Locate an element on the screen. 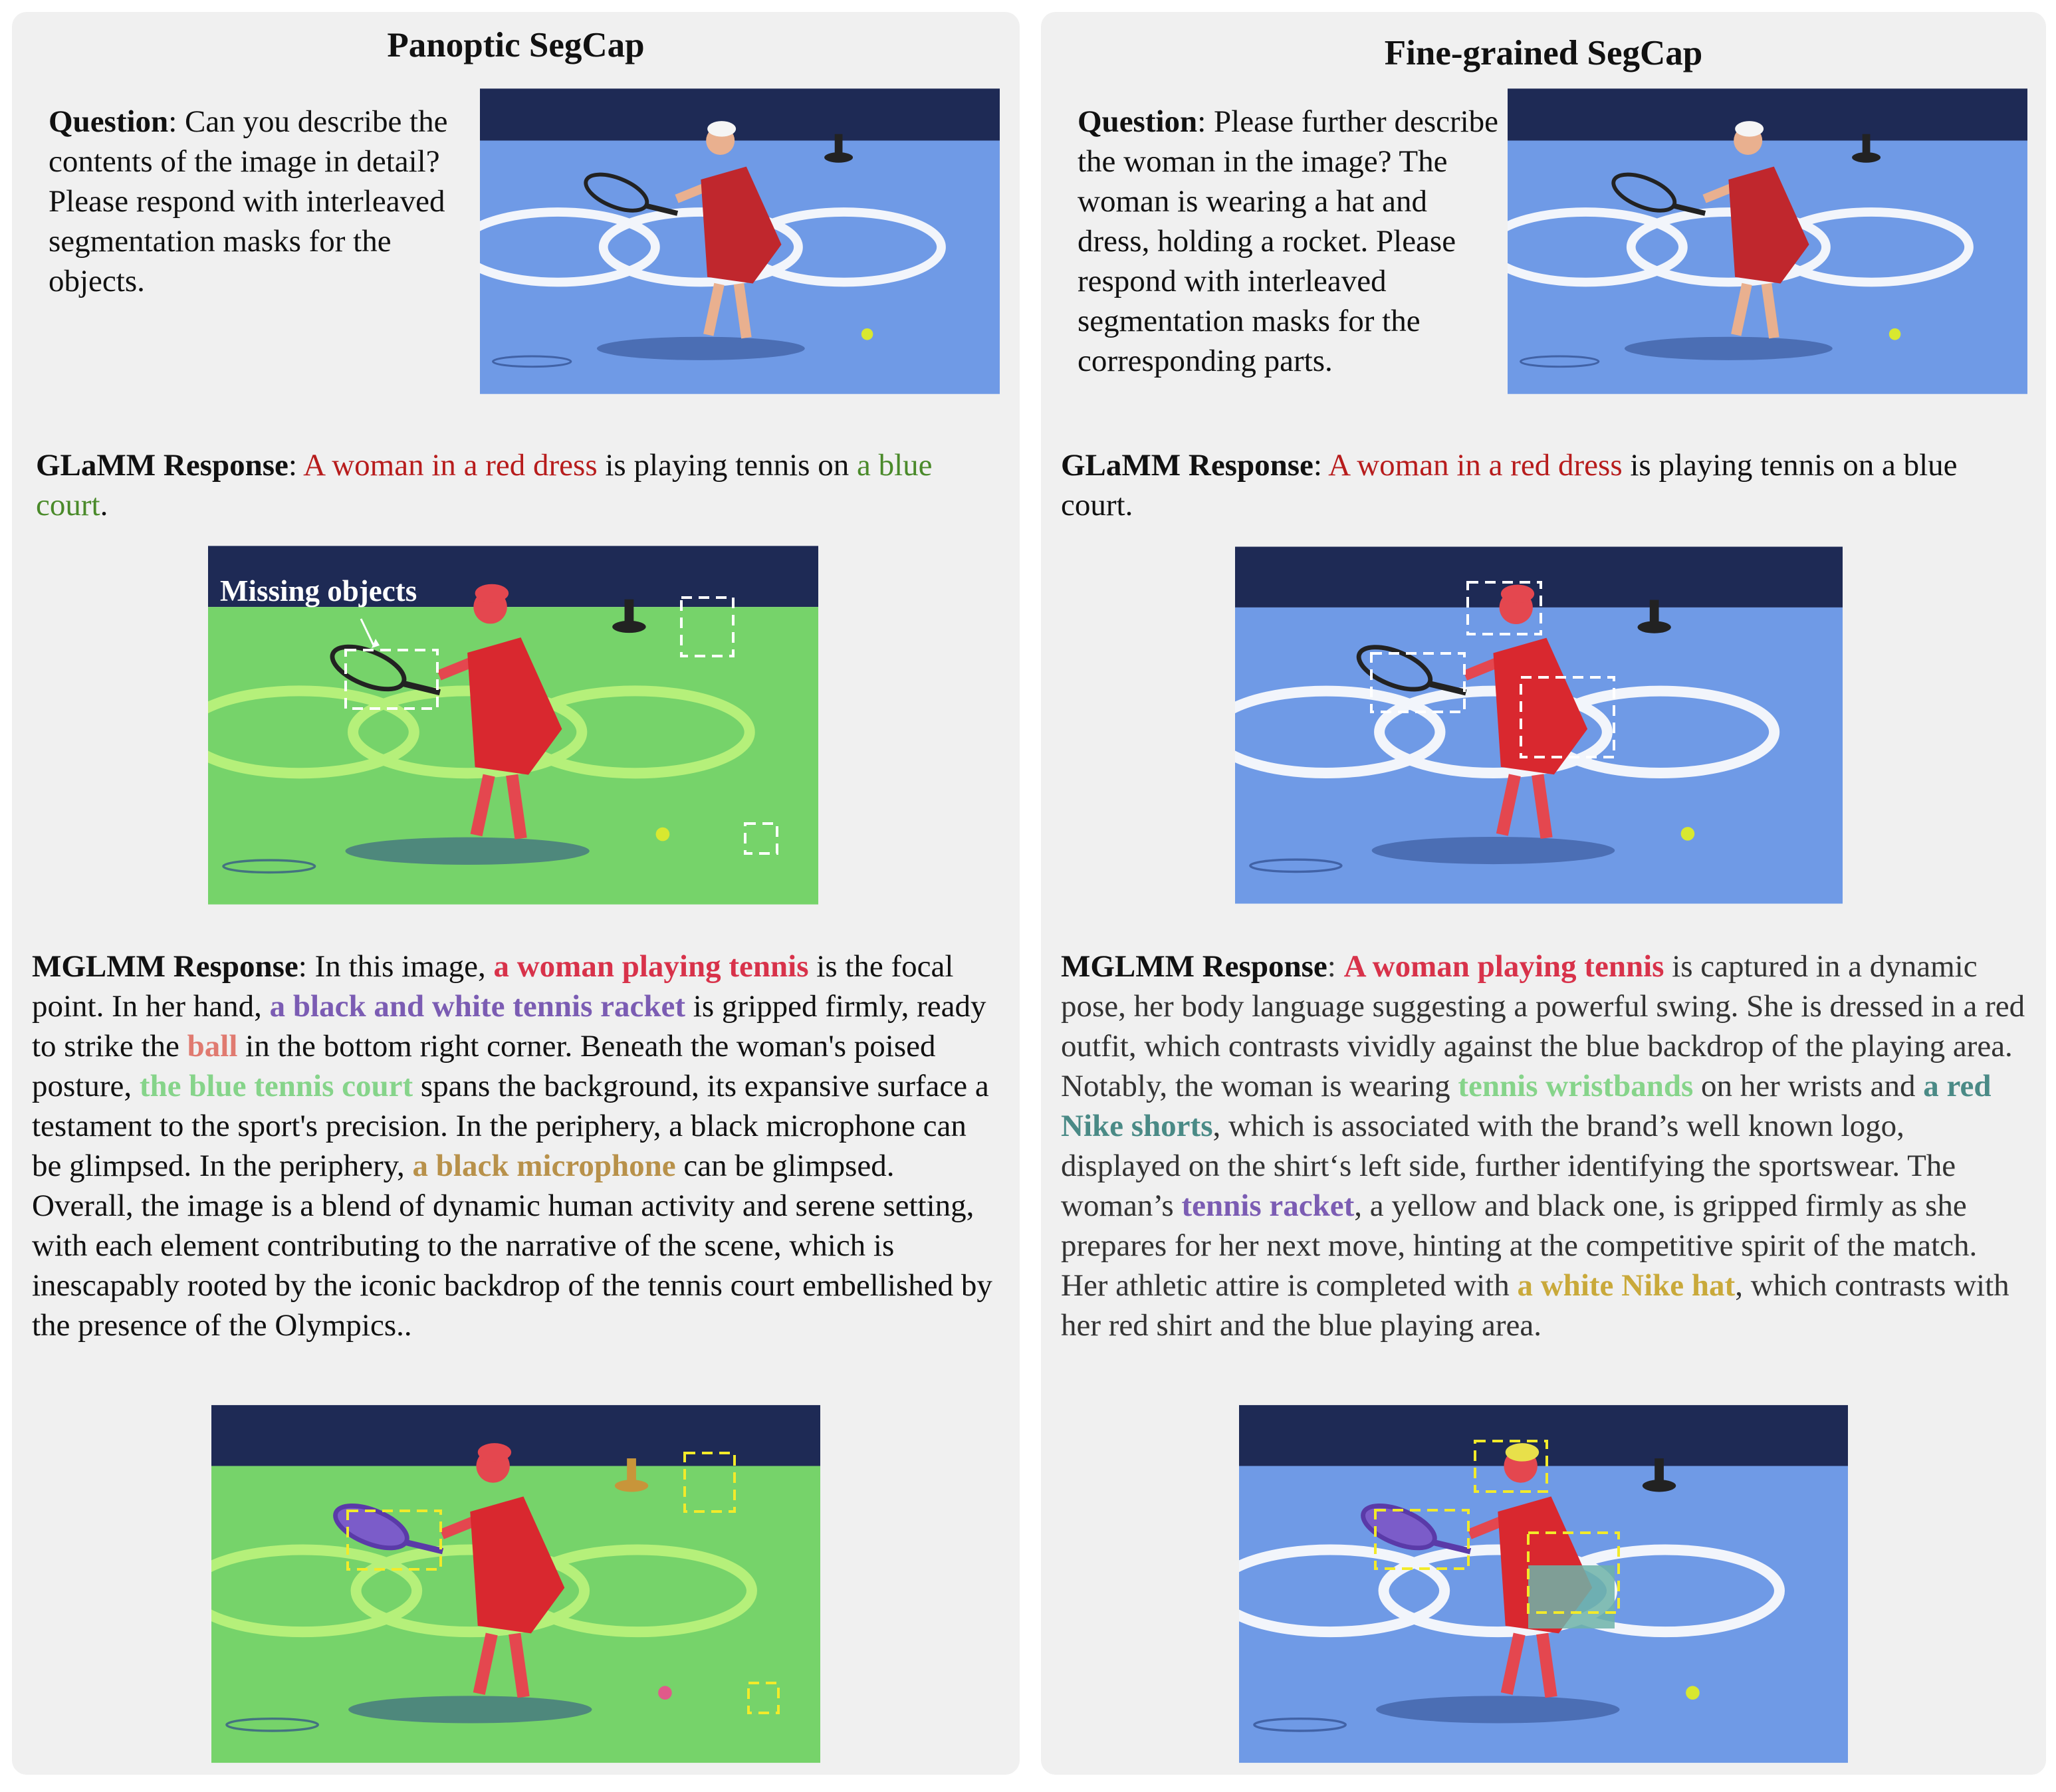  glamm-mask-image is located at coordinates (1539, 726).